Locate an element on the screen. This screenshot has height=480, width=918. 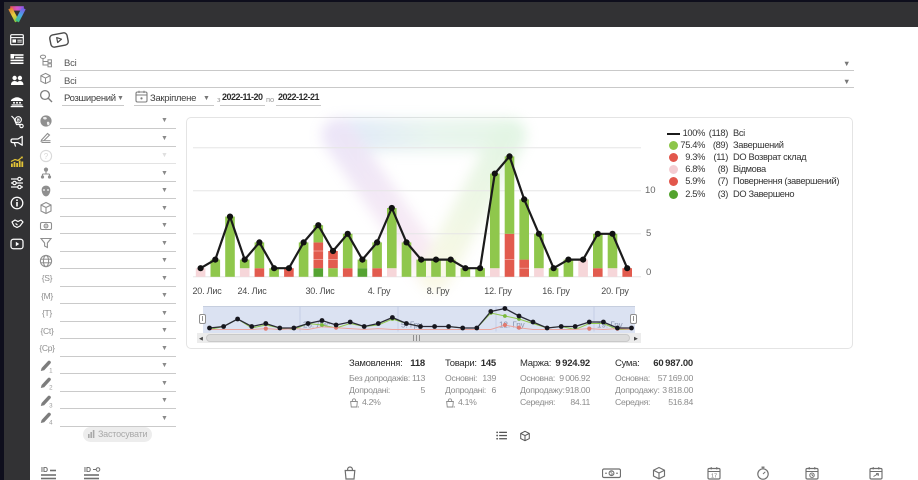
svg-text: 2 is located at coordinates (51, 388).